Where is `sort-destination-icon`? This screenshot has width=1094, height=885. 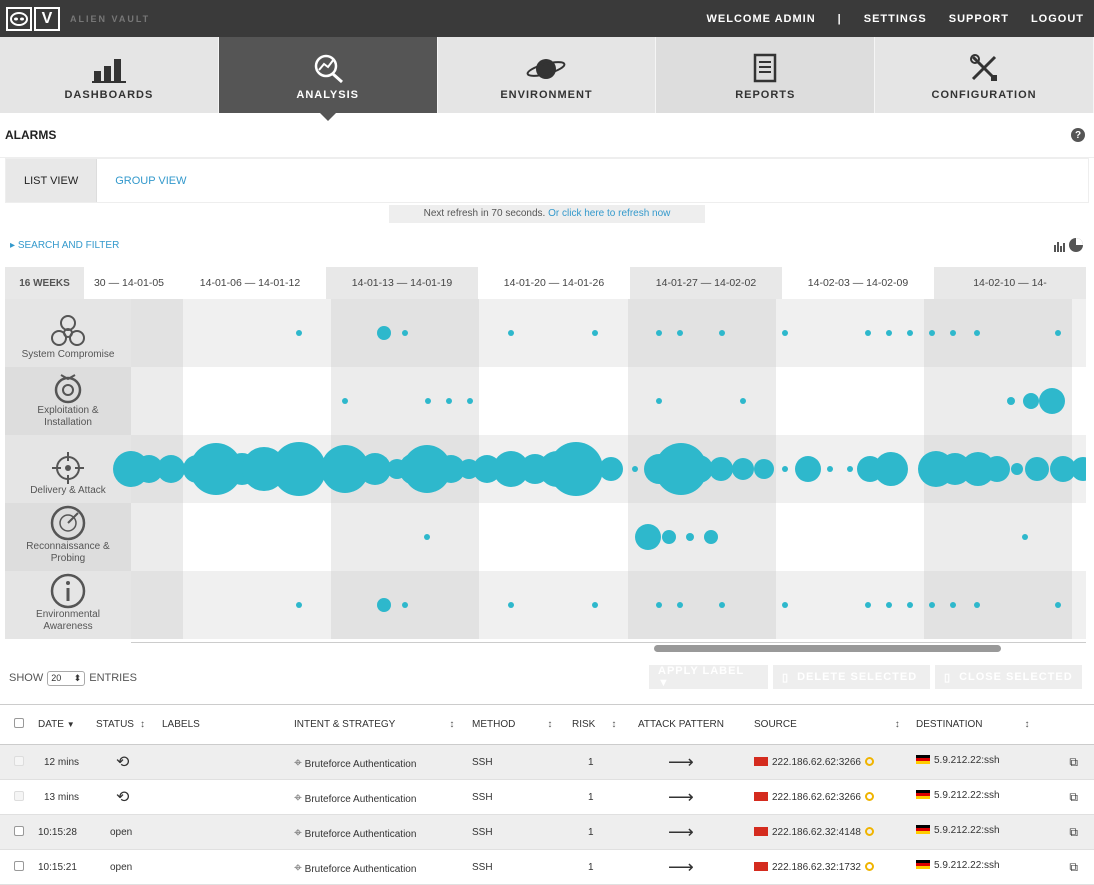
sort-destination-icon is located at coordinates (1023, 724).